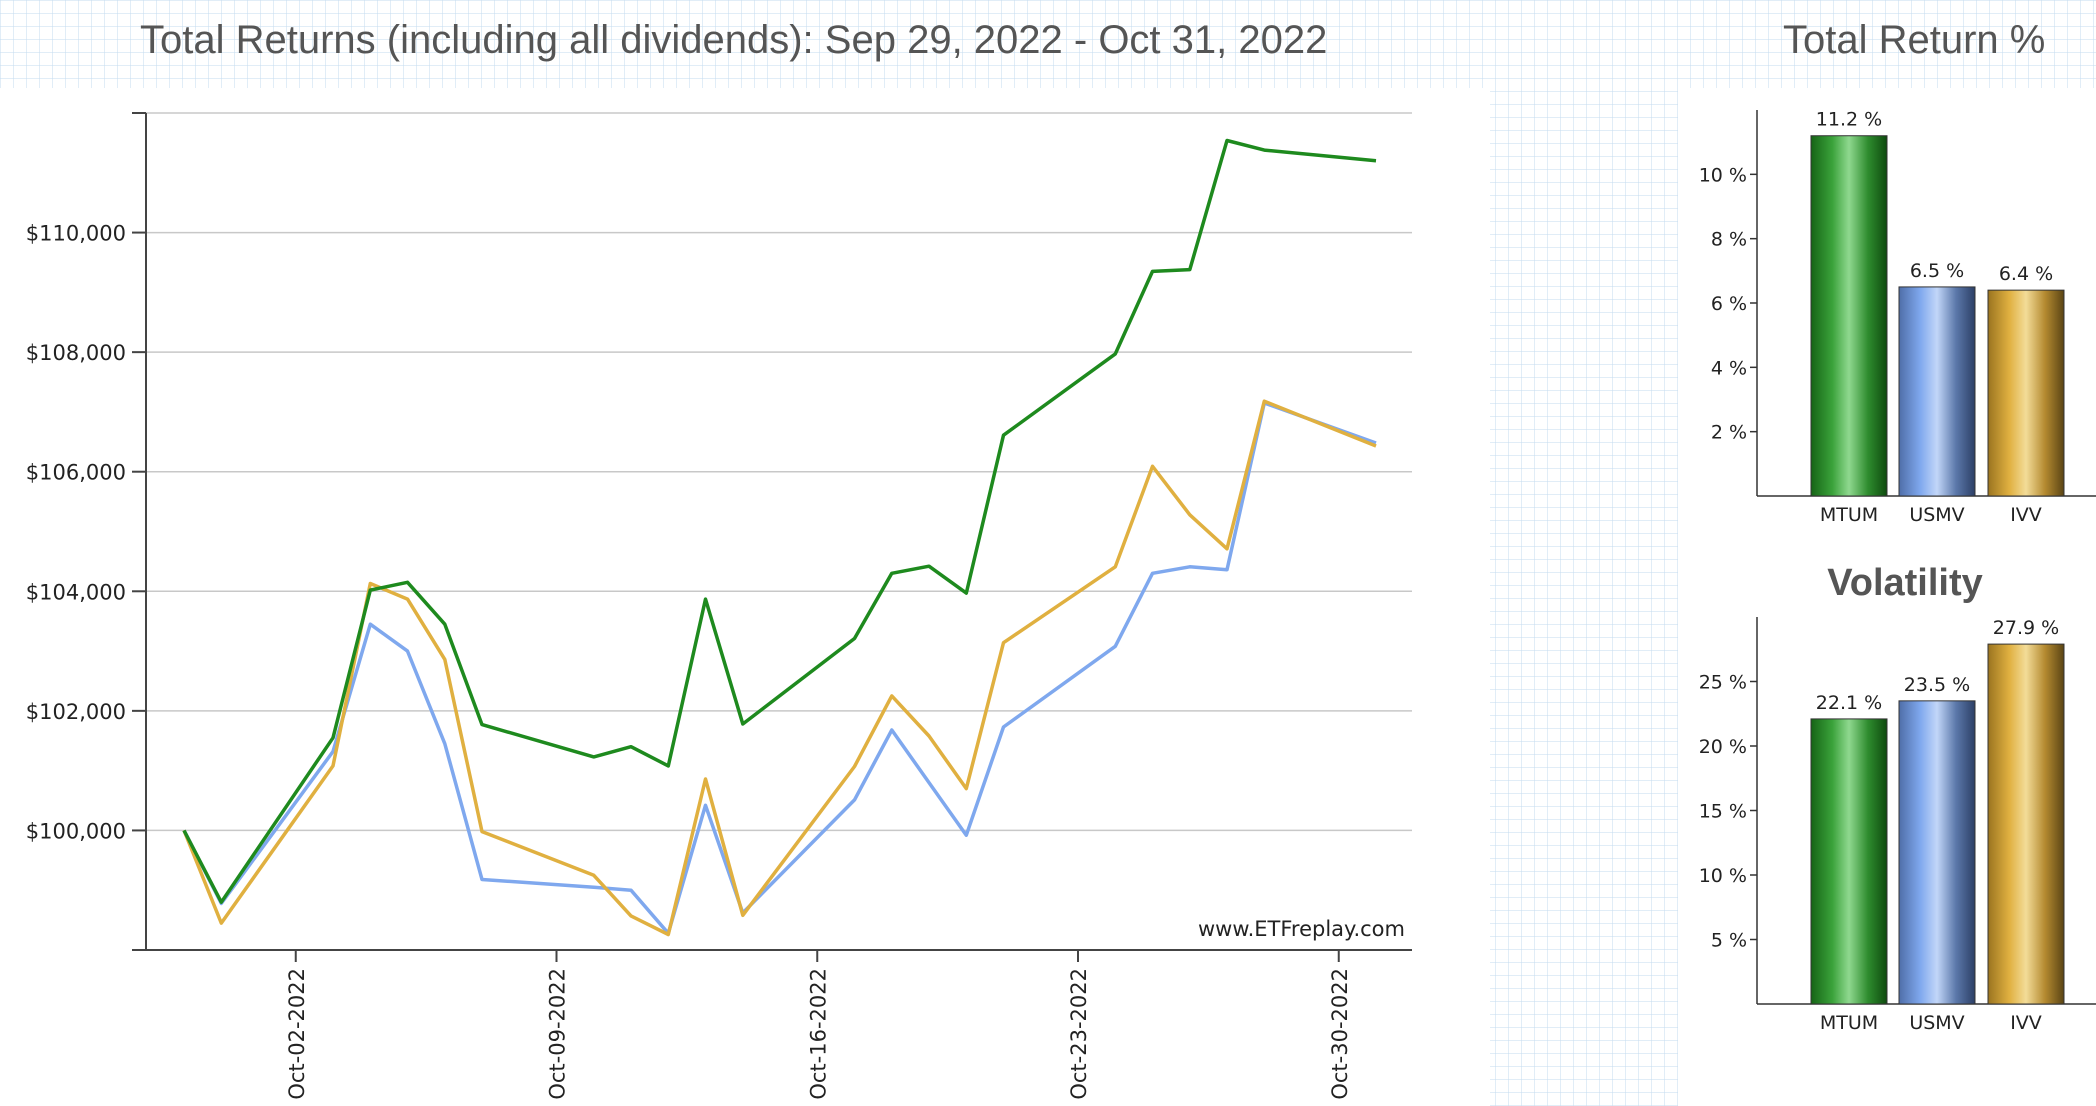 The height and width of the screenshot is (1106, 2096). Describe the element at coordinates (297, 1034) in the screenshot. I see `x-tick-label: Oct-02-2022` at that location.